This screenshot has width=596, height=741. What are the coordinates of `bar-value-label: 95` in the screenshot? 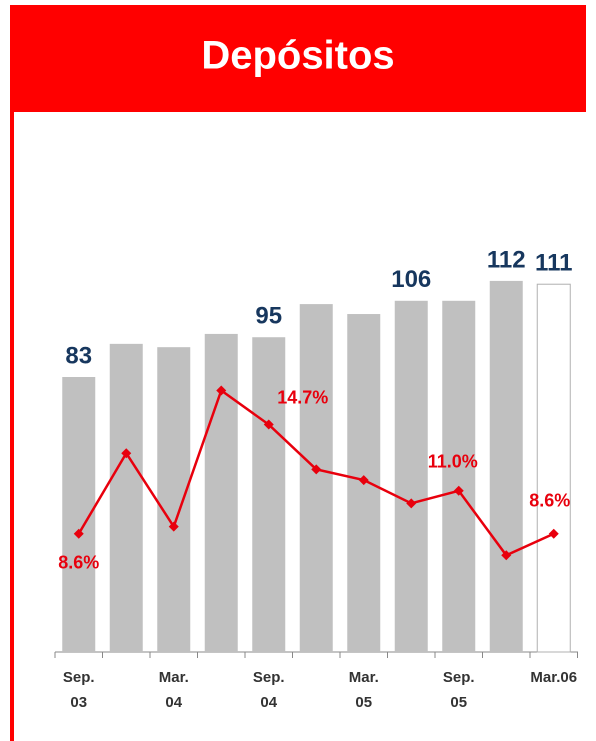 It's located at (268, 316).